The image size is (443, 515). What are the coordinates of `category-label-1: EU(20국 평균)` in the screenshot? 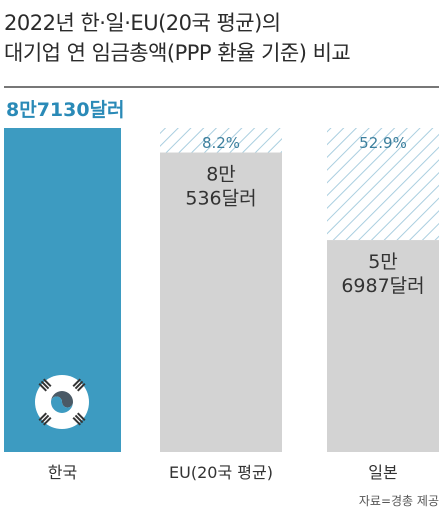 It's located at (221, 472).